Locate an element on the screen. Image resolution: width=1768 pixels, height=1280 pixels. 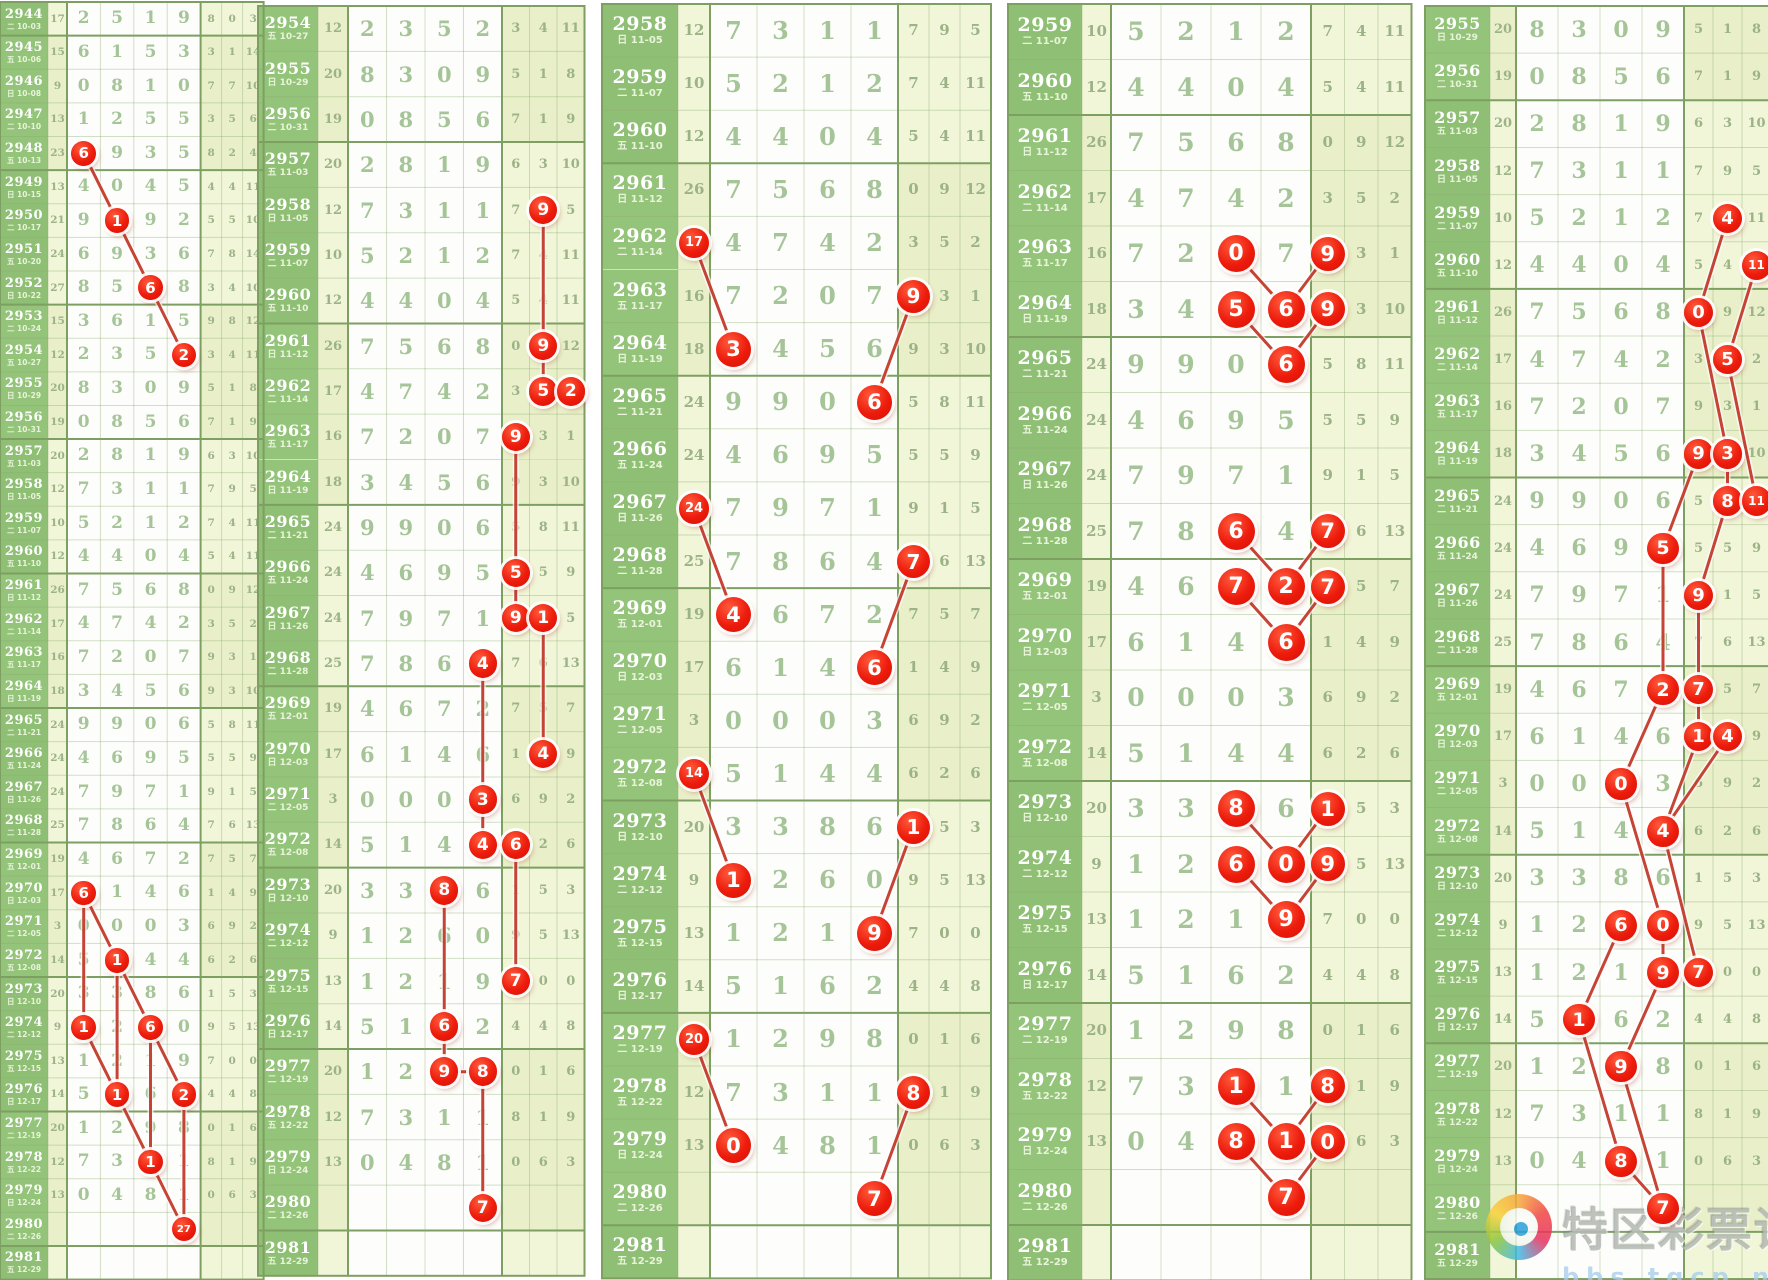
digit-cell: 5 is located at coordinates (184, 119).